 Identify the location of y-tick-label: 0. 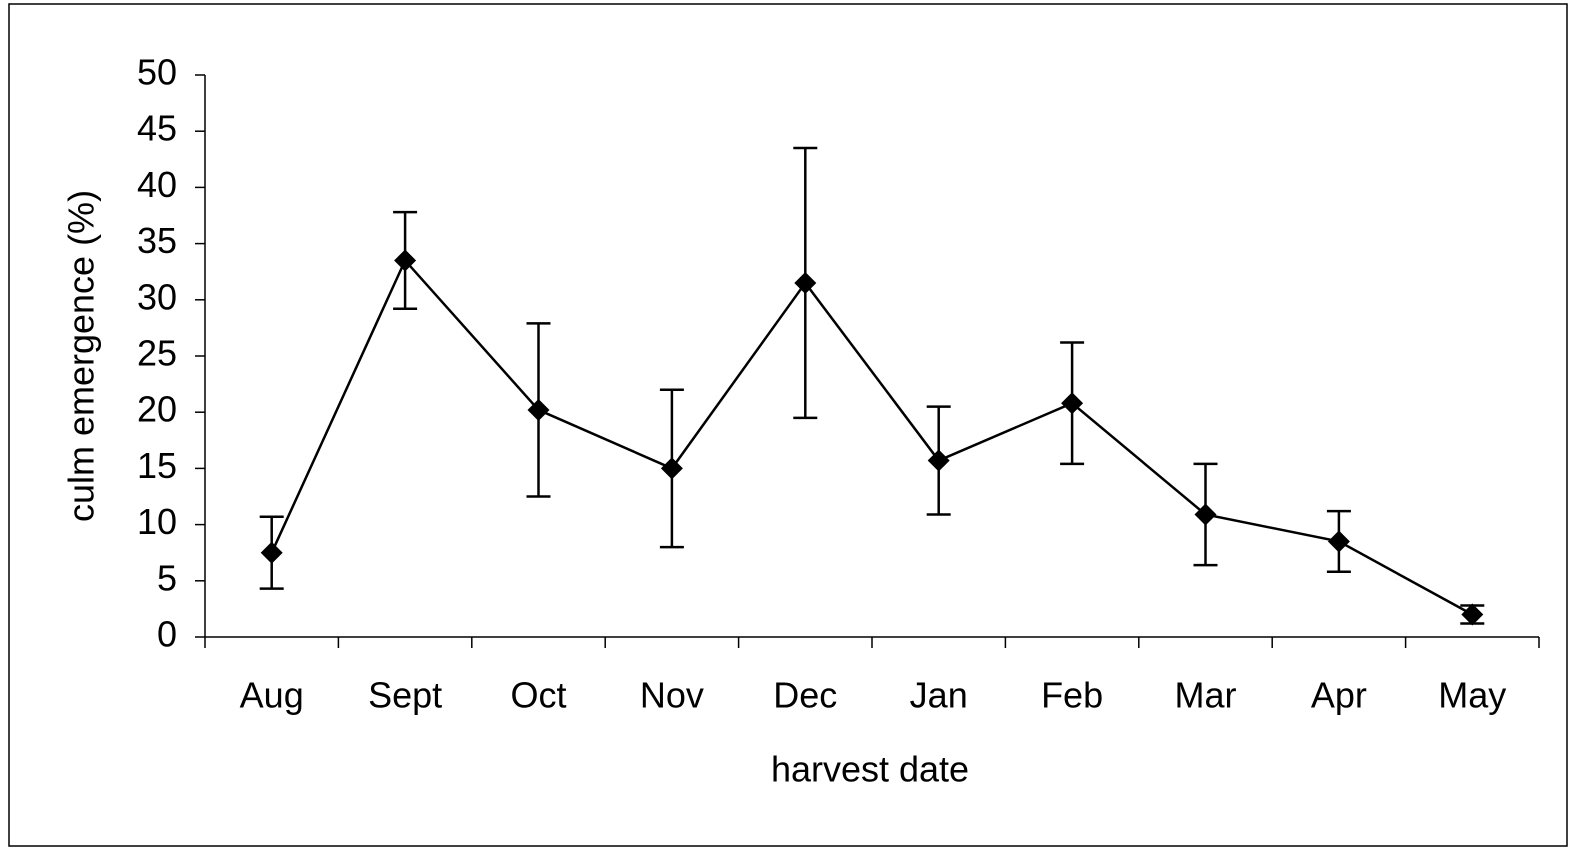
(167, 634).